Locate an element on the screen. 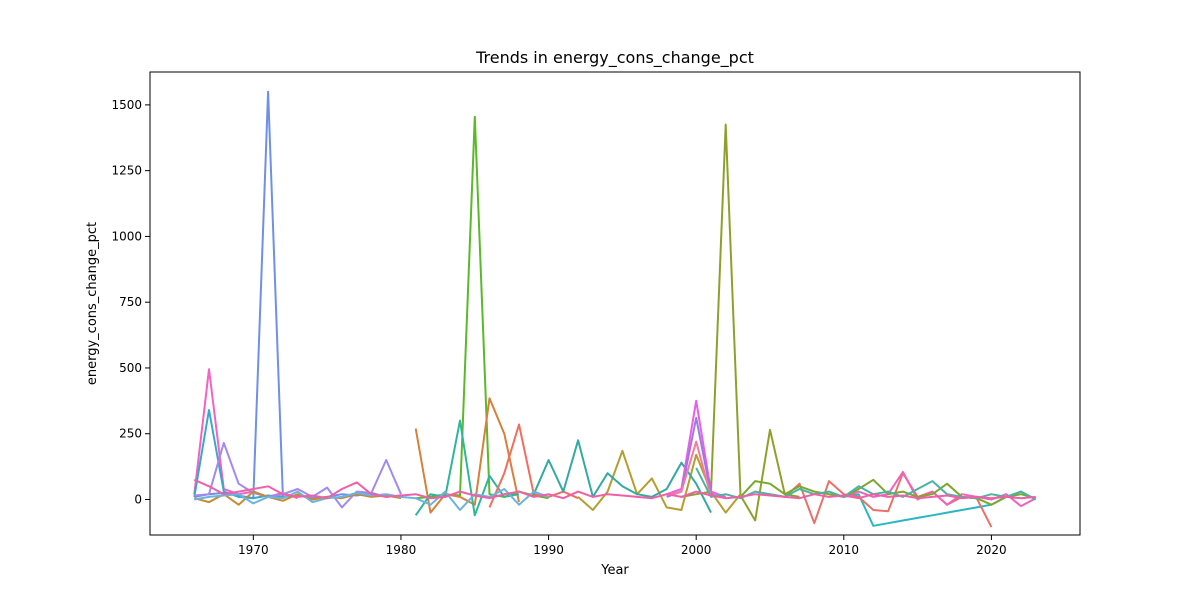 This screenshot has height=600, width=1200. x-tick-label: 2000 is located at coordinates (696, 550).